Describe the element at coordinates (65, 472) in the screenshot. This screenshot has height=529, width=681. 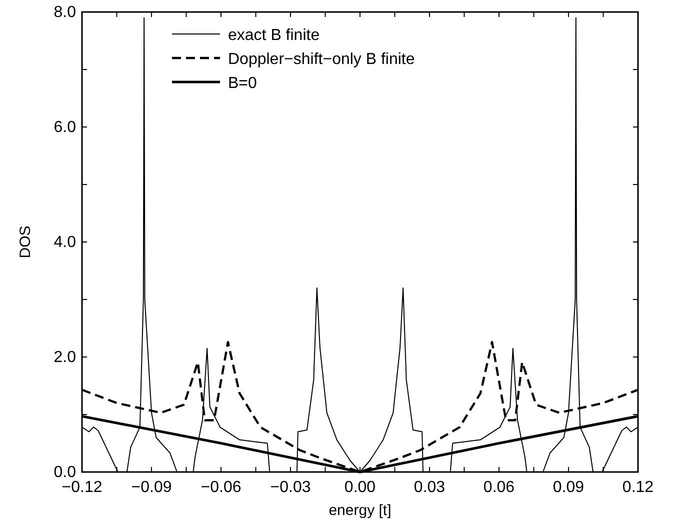
I see `y-tick-label: 0.0` at that location.